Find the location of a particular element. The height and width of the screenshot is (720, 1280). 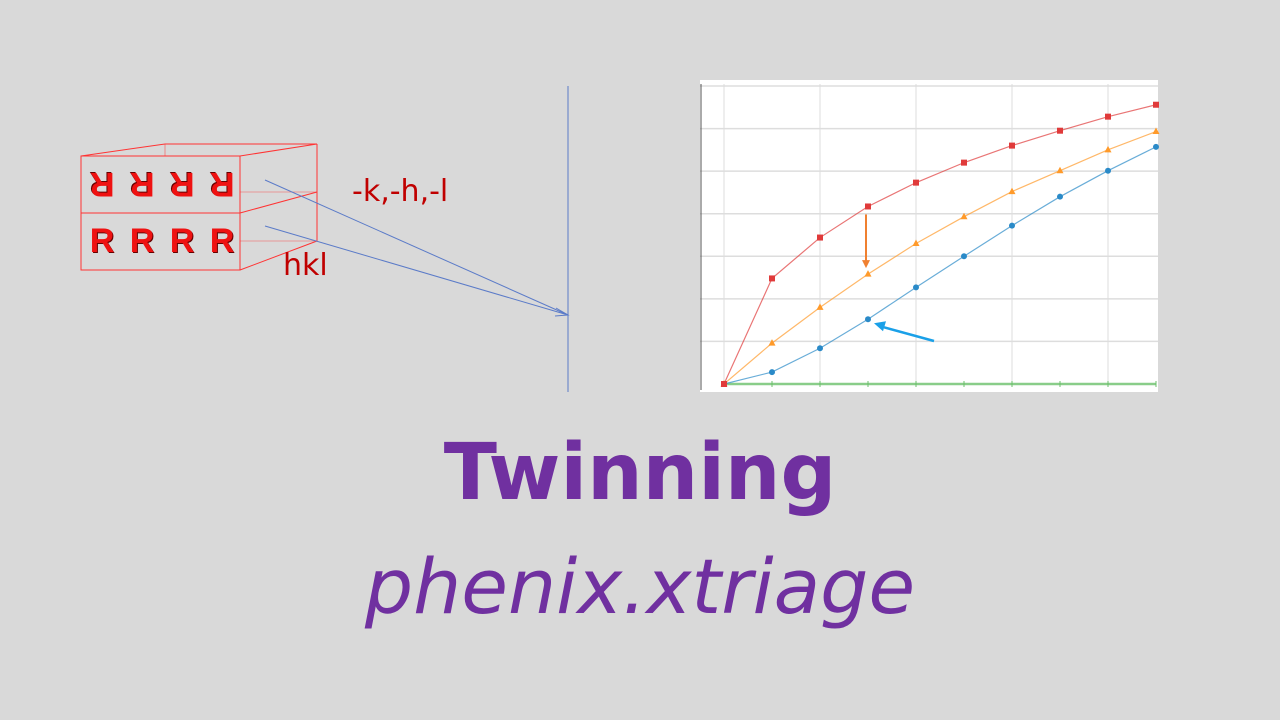

annotation-arrow-left is located at coordinates (909, 334).